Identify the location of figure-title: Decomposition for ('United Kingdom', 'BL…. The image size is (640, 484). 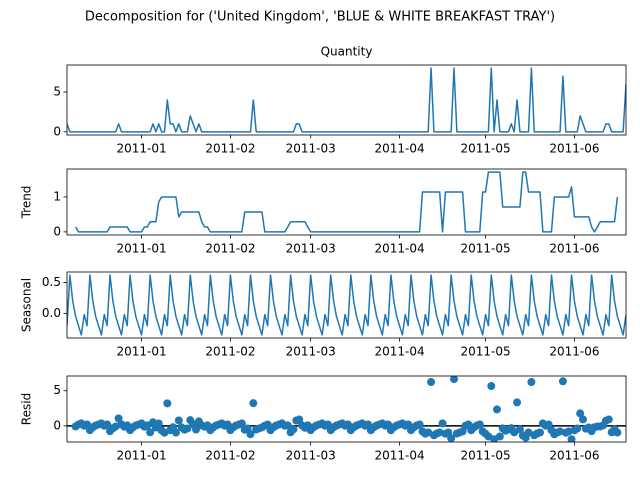
(320, 17).